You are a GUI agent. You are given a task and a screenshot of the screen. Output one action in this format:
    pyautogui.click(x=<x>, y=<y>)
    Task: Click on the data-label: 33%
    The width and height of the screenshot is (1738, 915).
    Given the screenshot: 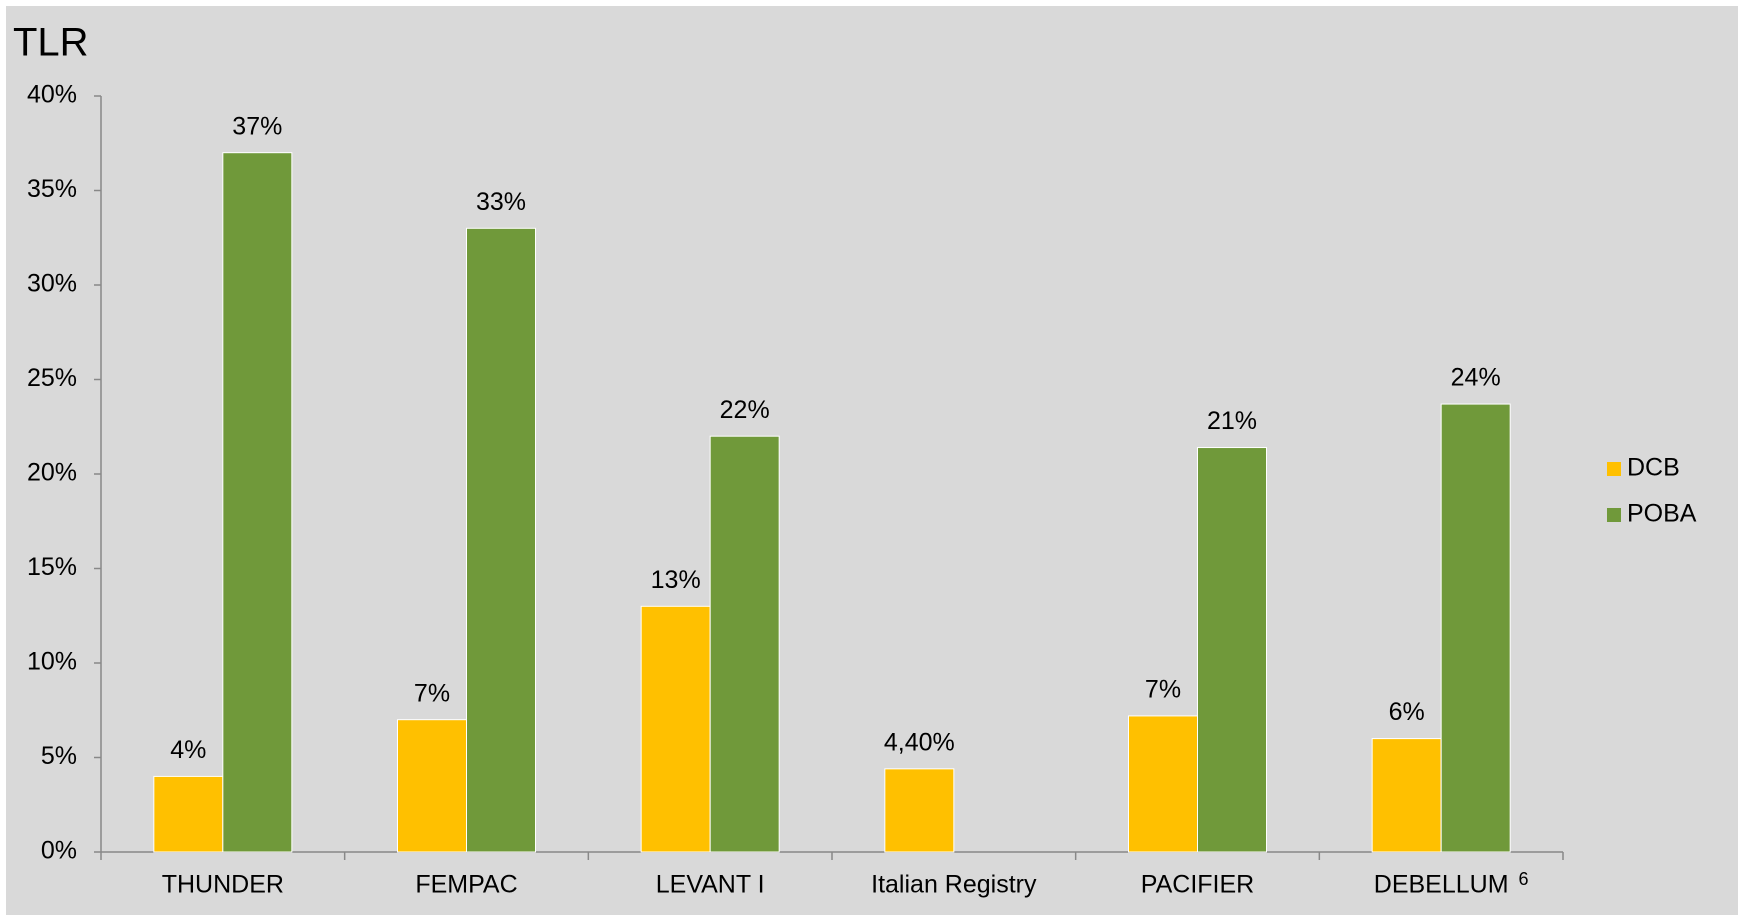 What is the action you would take?
    pyautogui.click(x=501, y=202)
    